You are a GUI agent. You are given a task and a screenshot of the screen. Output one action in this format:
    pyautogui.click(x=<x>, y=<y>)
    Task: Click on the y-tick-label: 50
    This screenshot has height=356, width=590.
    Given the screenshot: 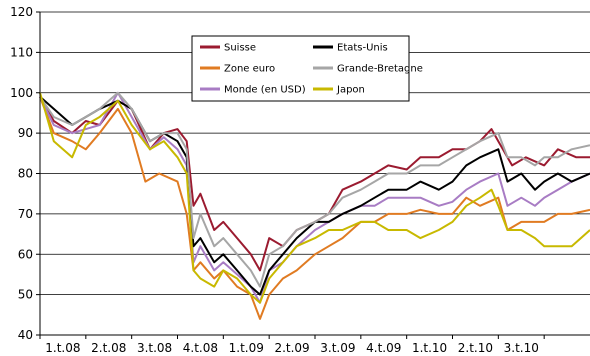 What is the action you would take?
    pyautogui.click(x=25, y=295)
    